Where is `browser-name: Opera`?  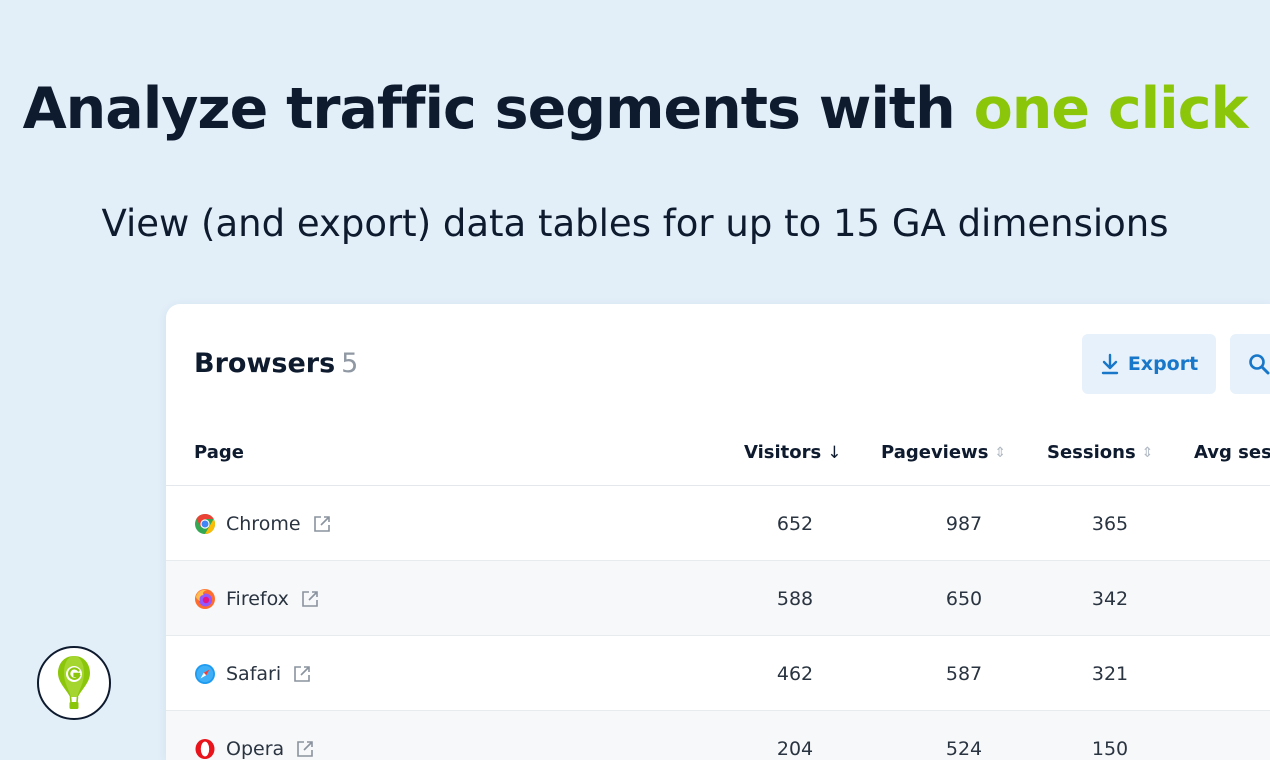
browser-name: Opera is located at coordinates (255, 748).